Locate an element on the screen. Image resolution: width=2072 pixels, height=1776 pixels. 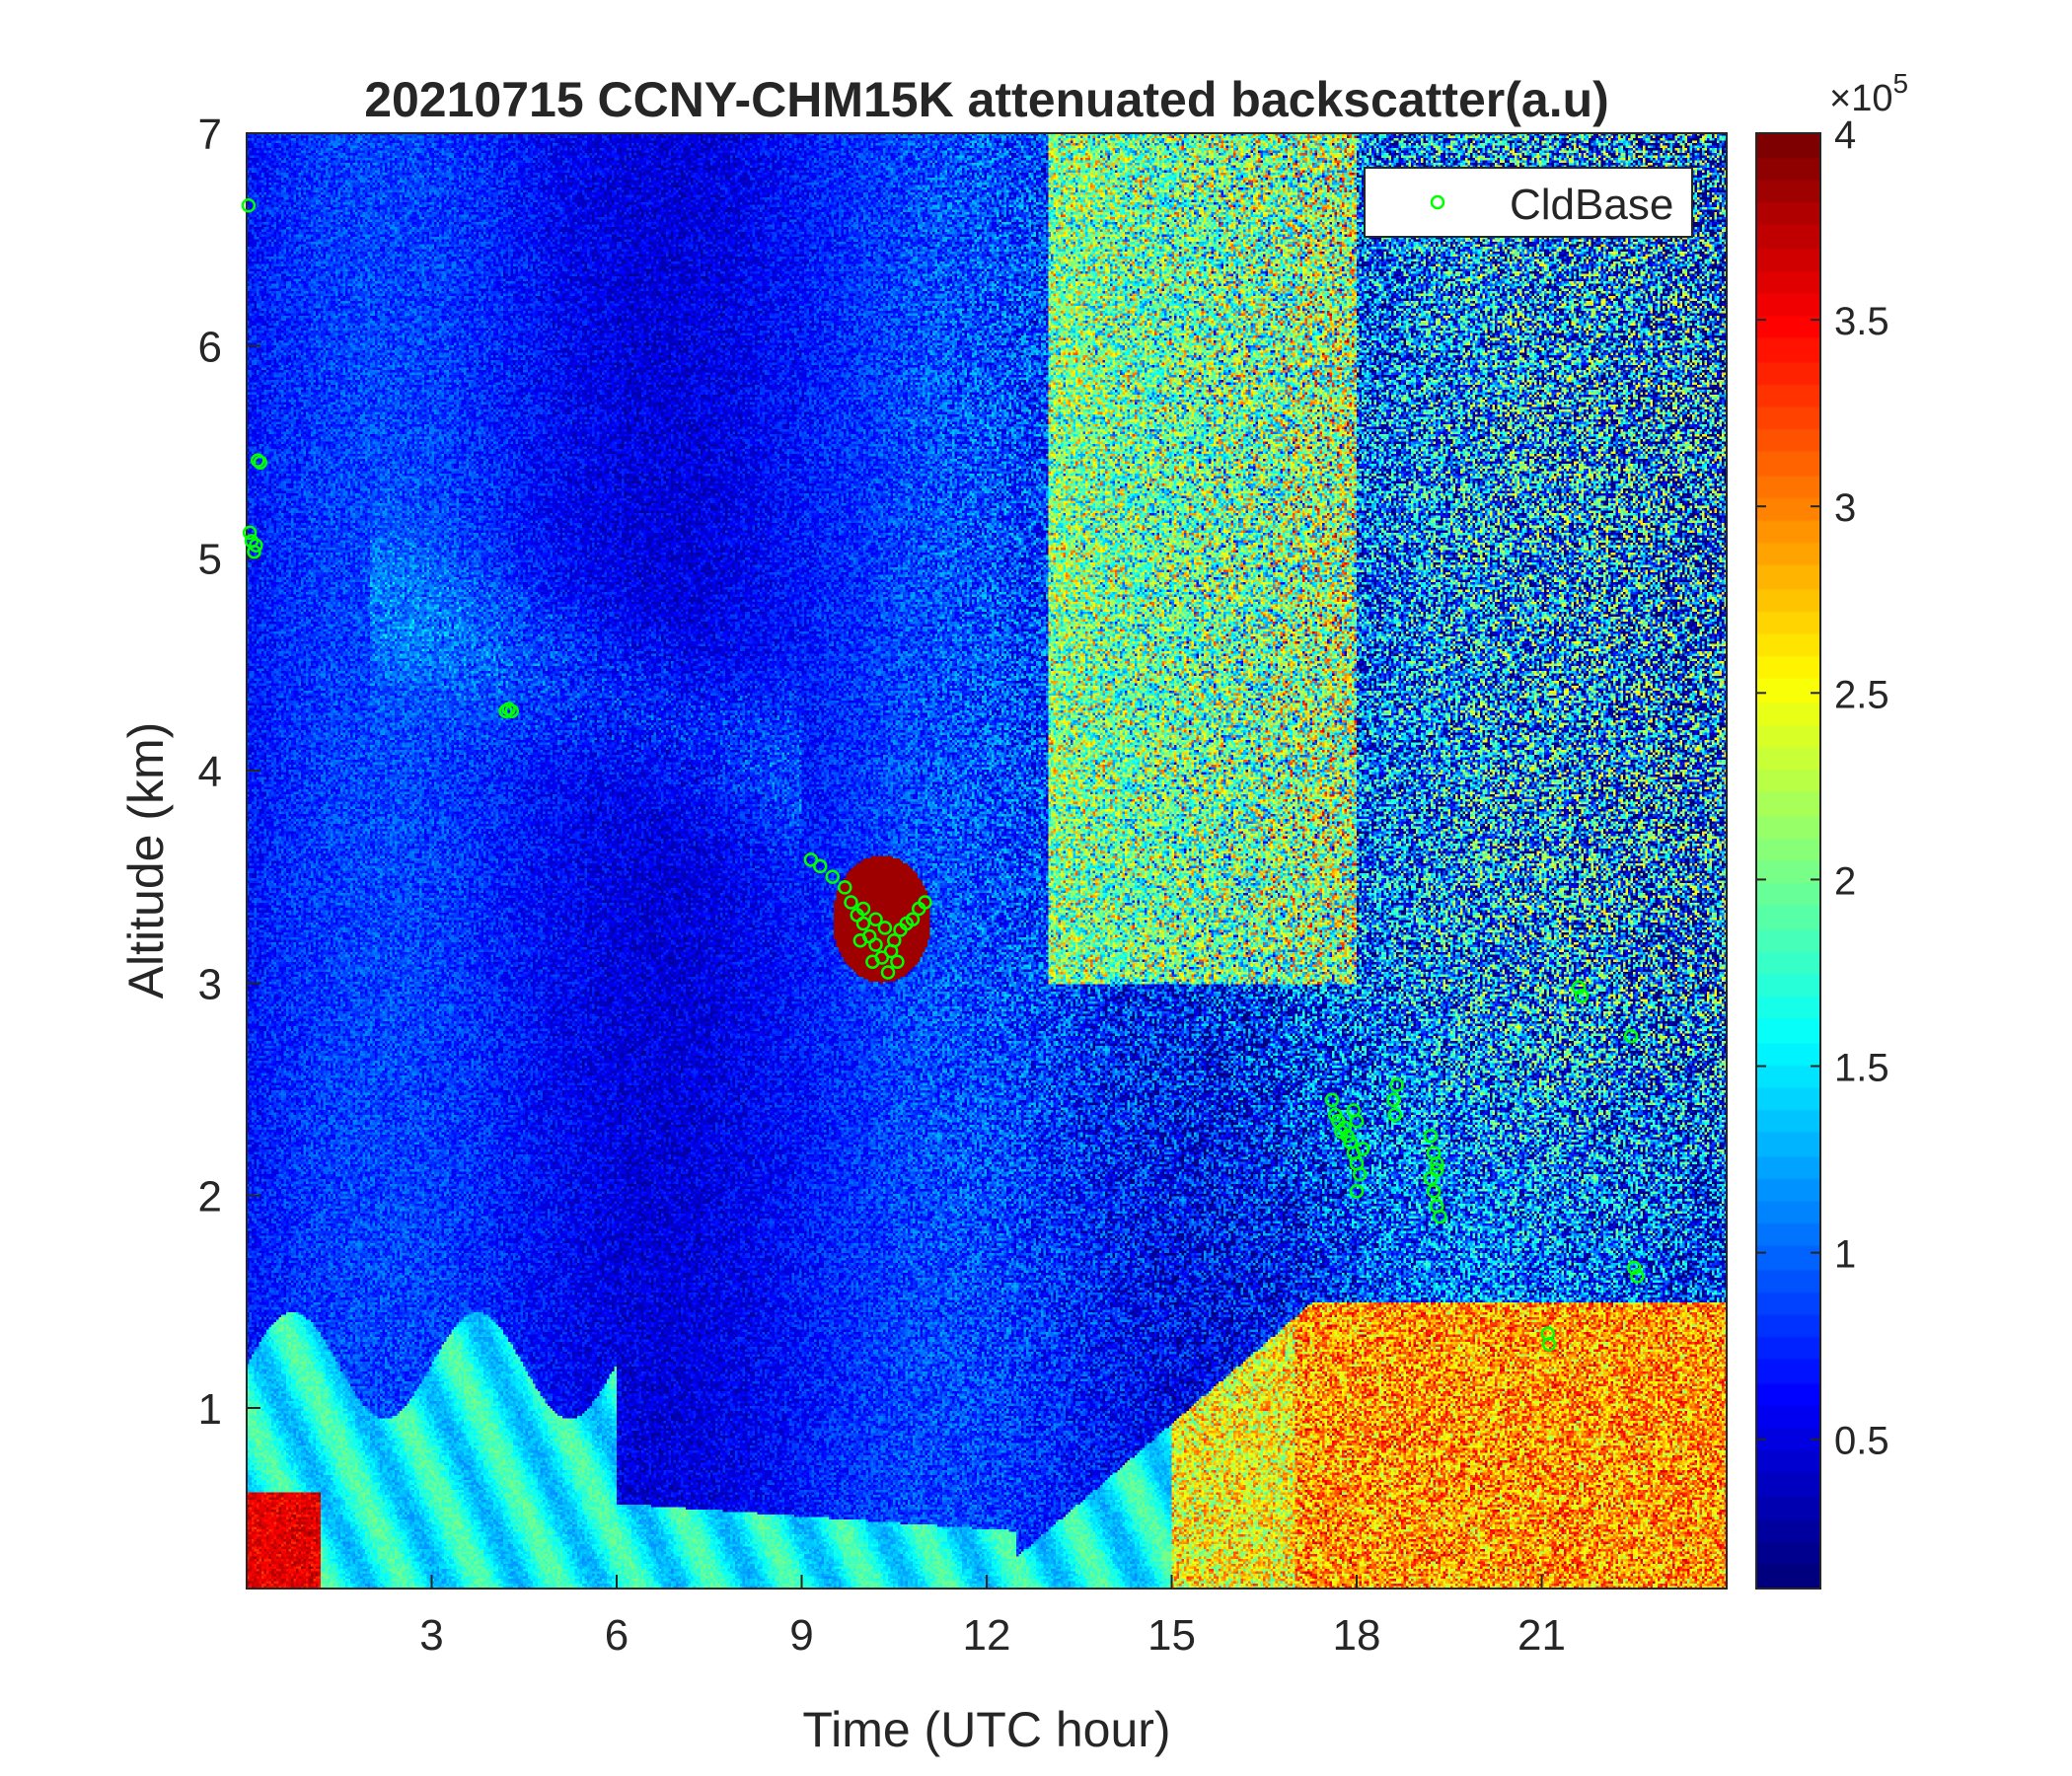
legend-label-cldbase: CldBase is located at coordinates (1592, 205).